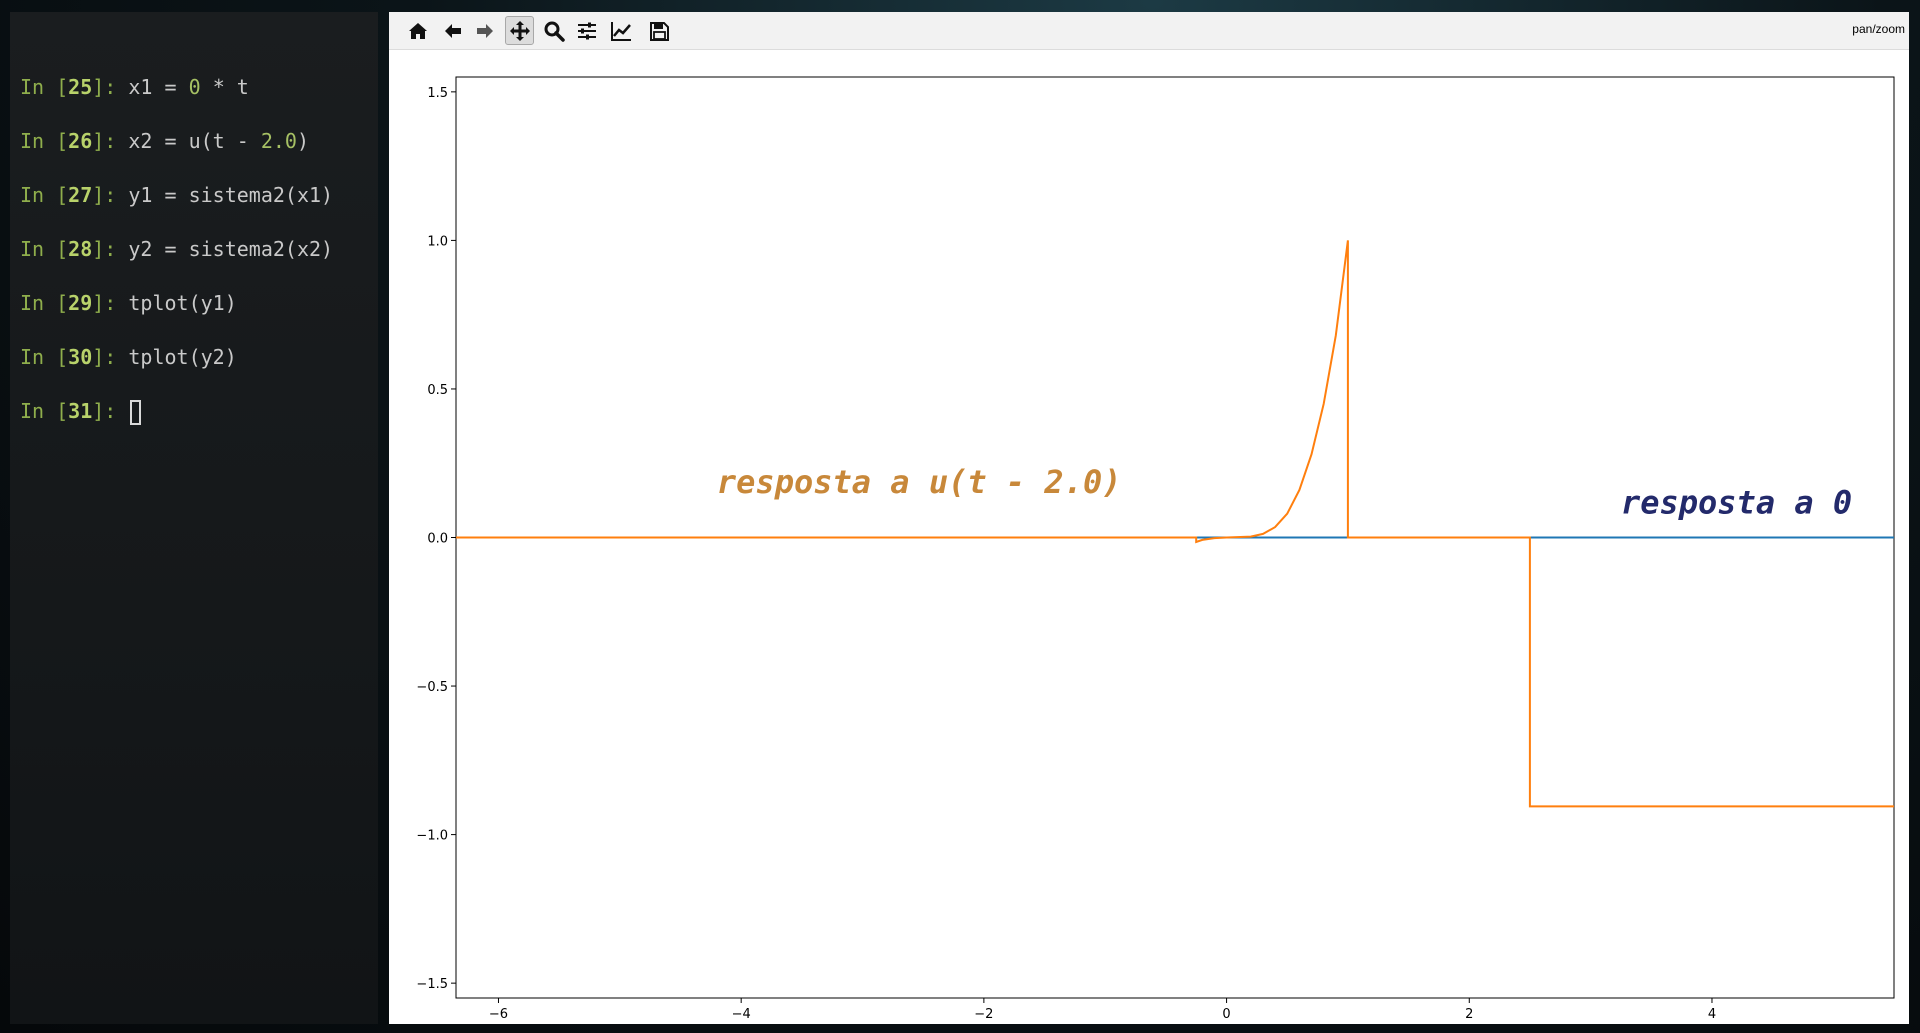 The image size is (1920, 1033). Describe the element at coordinates (80, 357) in the screenshot. I see `prompt-number: 30` at that location.